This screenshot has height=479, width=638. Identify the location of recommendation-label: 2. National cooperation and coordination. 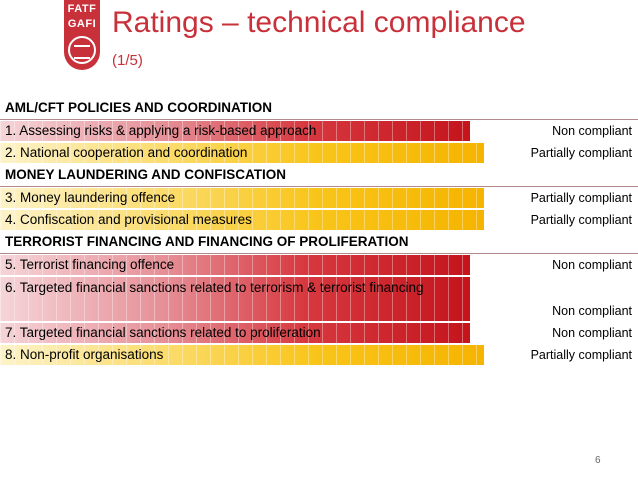
(126, 152).